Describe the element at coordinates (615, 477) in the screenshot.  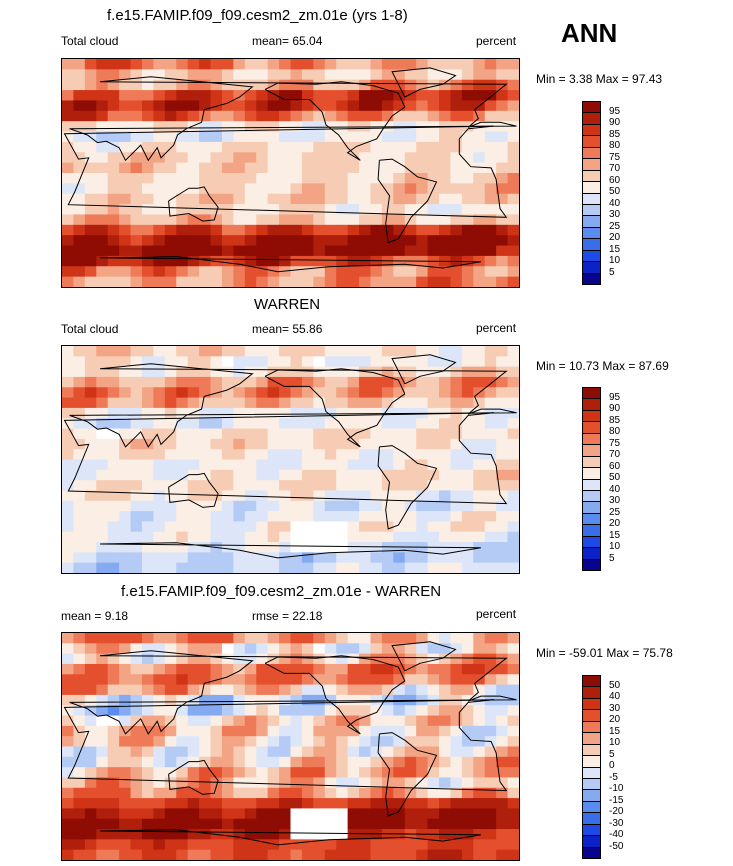
I see `colorbar-tick-label: 50` at that location.